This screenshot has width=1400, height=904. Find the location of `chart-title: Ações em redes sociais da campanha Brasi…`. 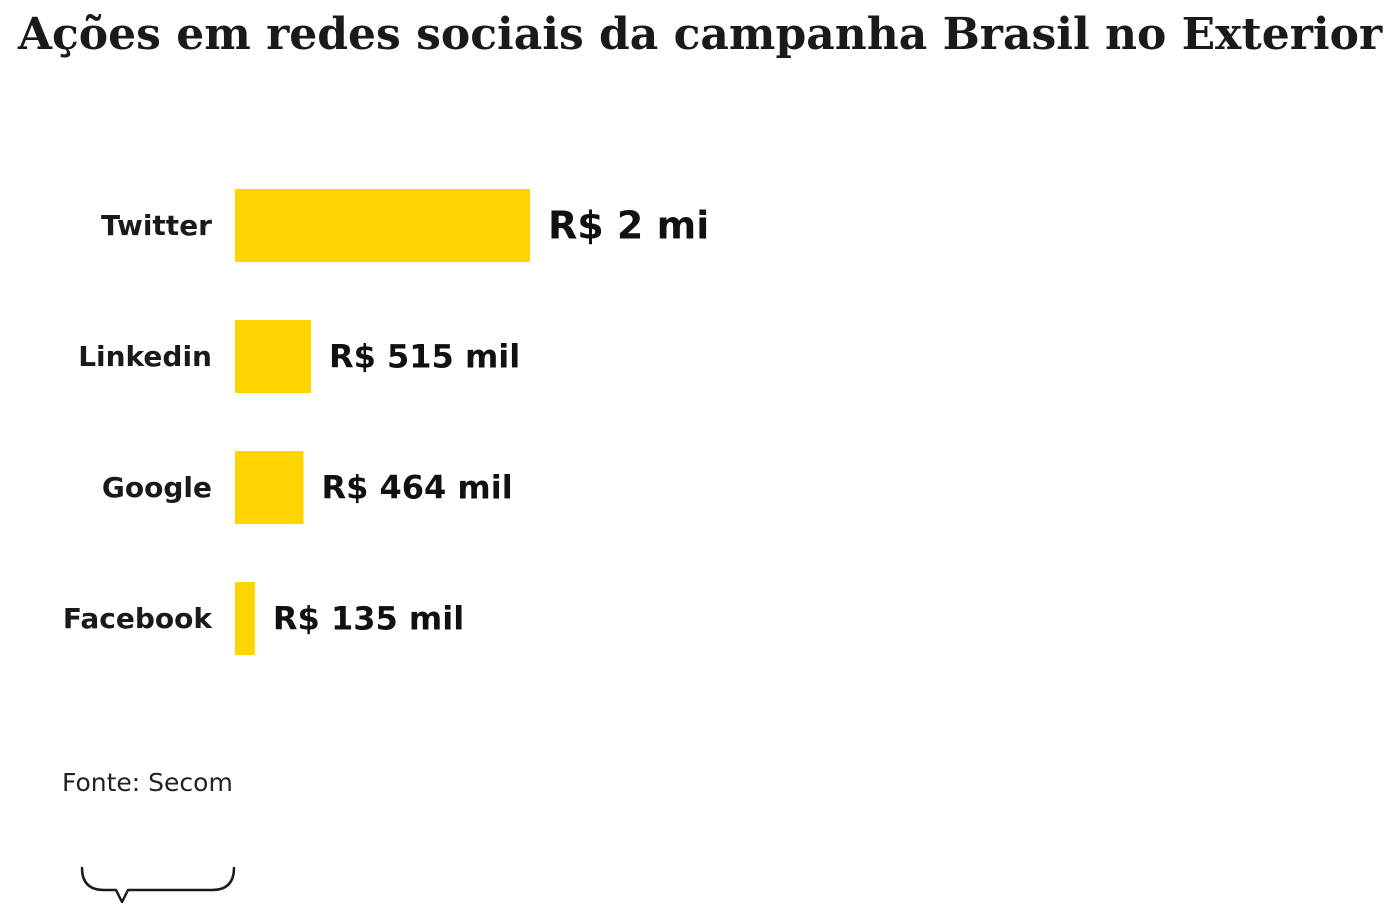

chart-title: Ações em redes sociais da campanha Brasi… is located at coordinates (700, 34).